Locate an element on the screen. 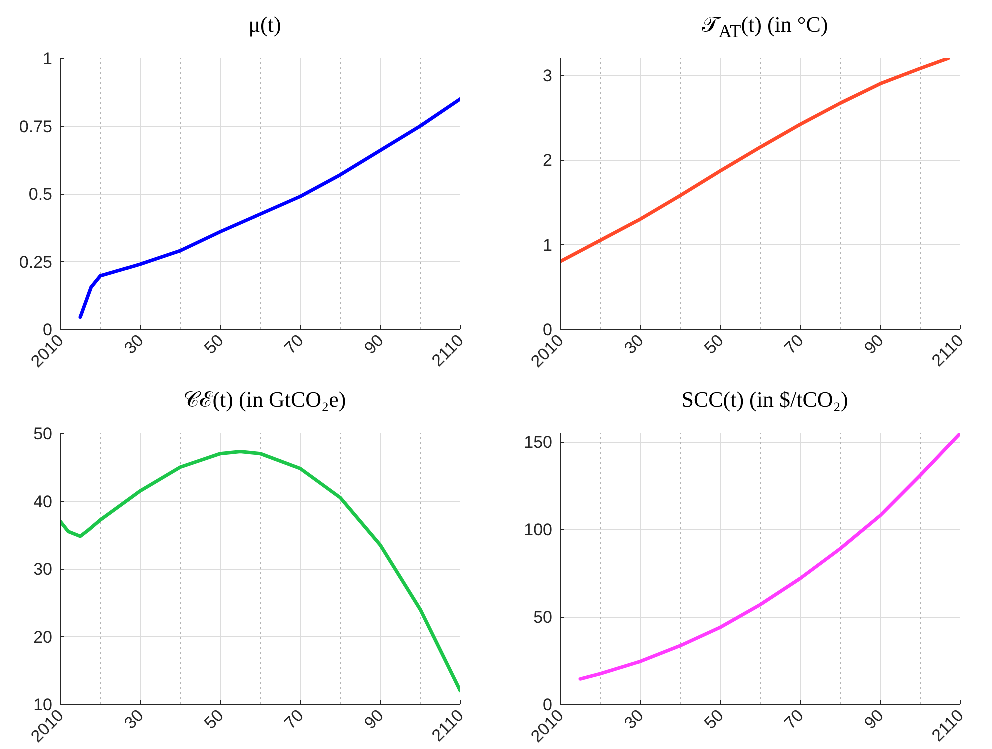 This screenshot has height=749, width=992. y-tick-label: 150 is located at coordinates (538, 442).